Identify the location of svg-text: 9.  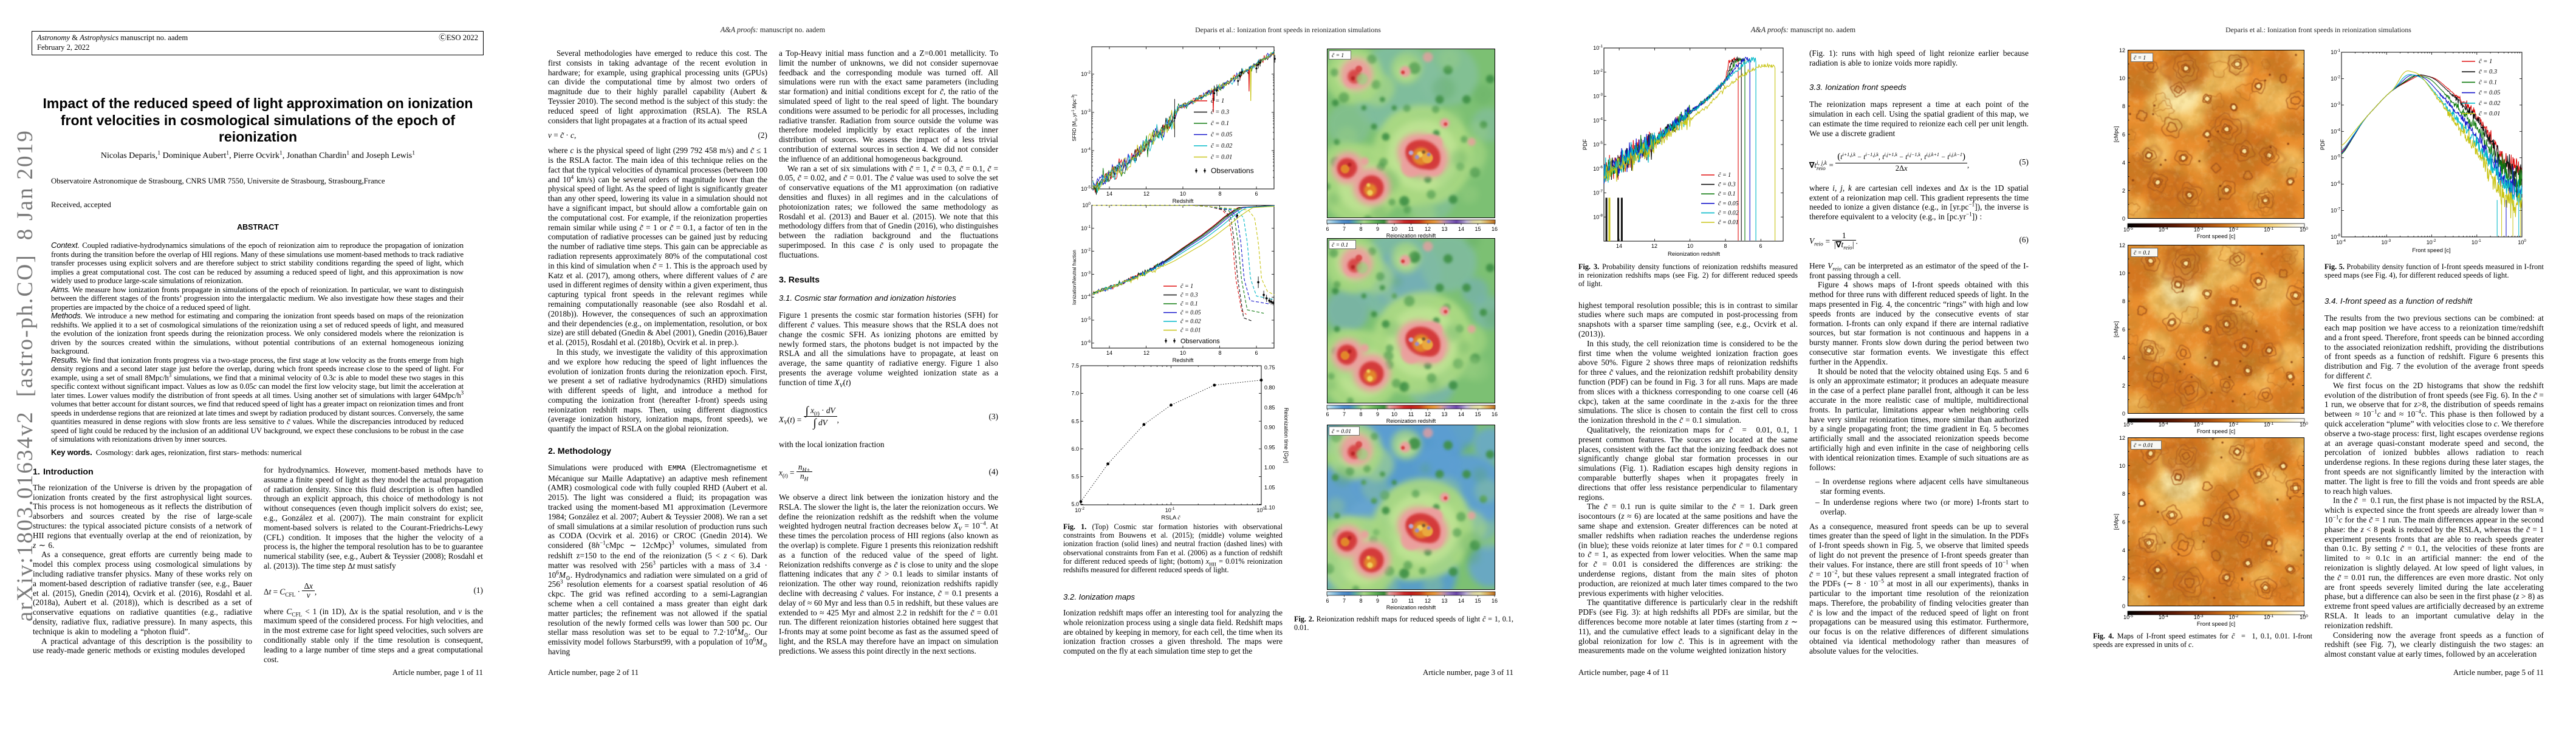
(1378, 229).